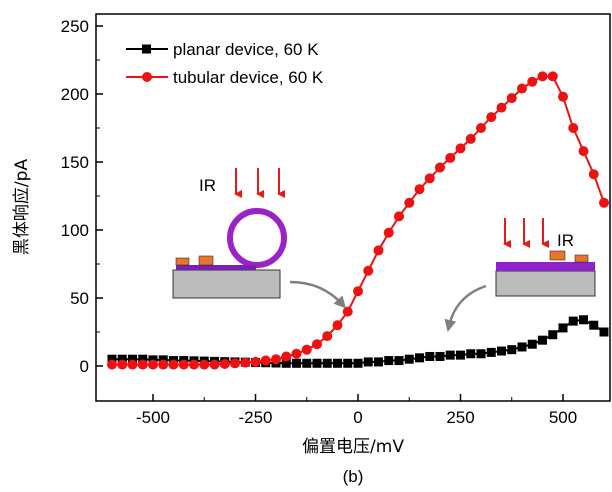  What do you see at coordinates (565, 240) in the screenshot?
I see `ir-label-right: IR` at bounding box center [565, 240].